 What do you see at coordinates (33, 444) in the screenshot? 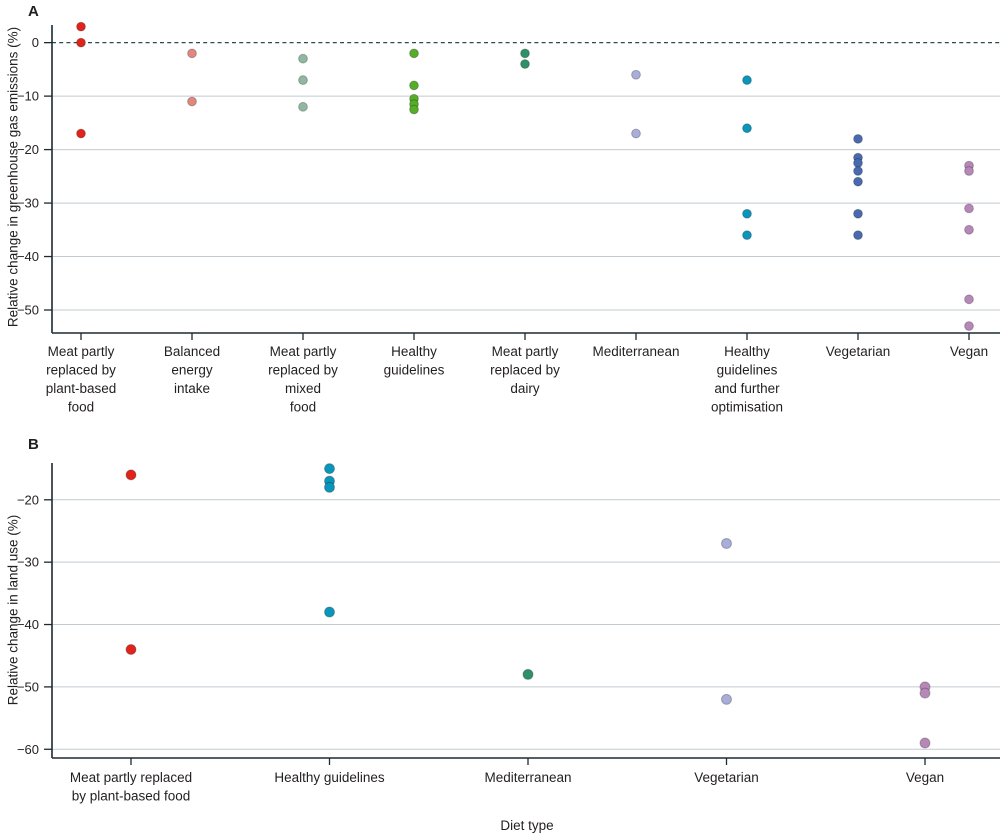
I see `panel-b-letter: B` at bounding box center [33, 444].